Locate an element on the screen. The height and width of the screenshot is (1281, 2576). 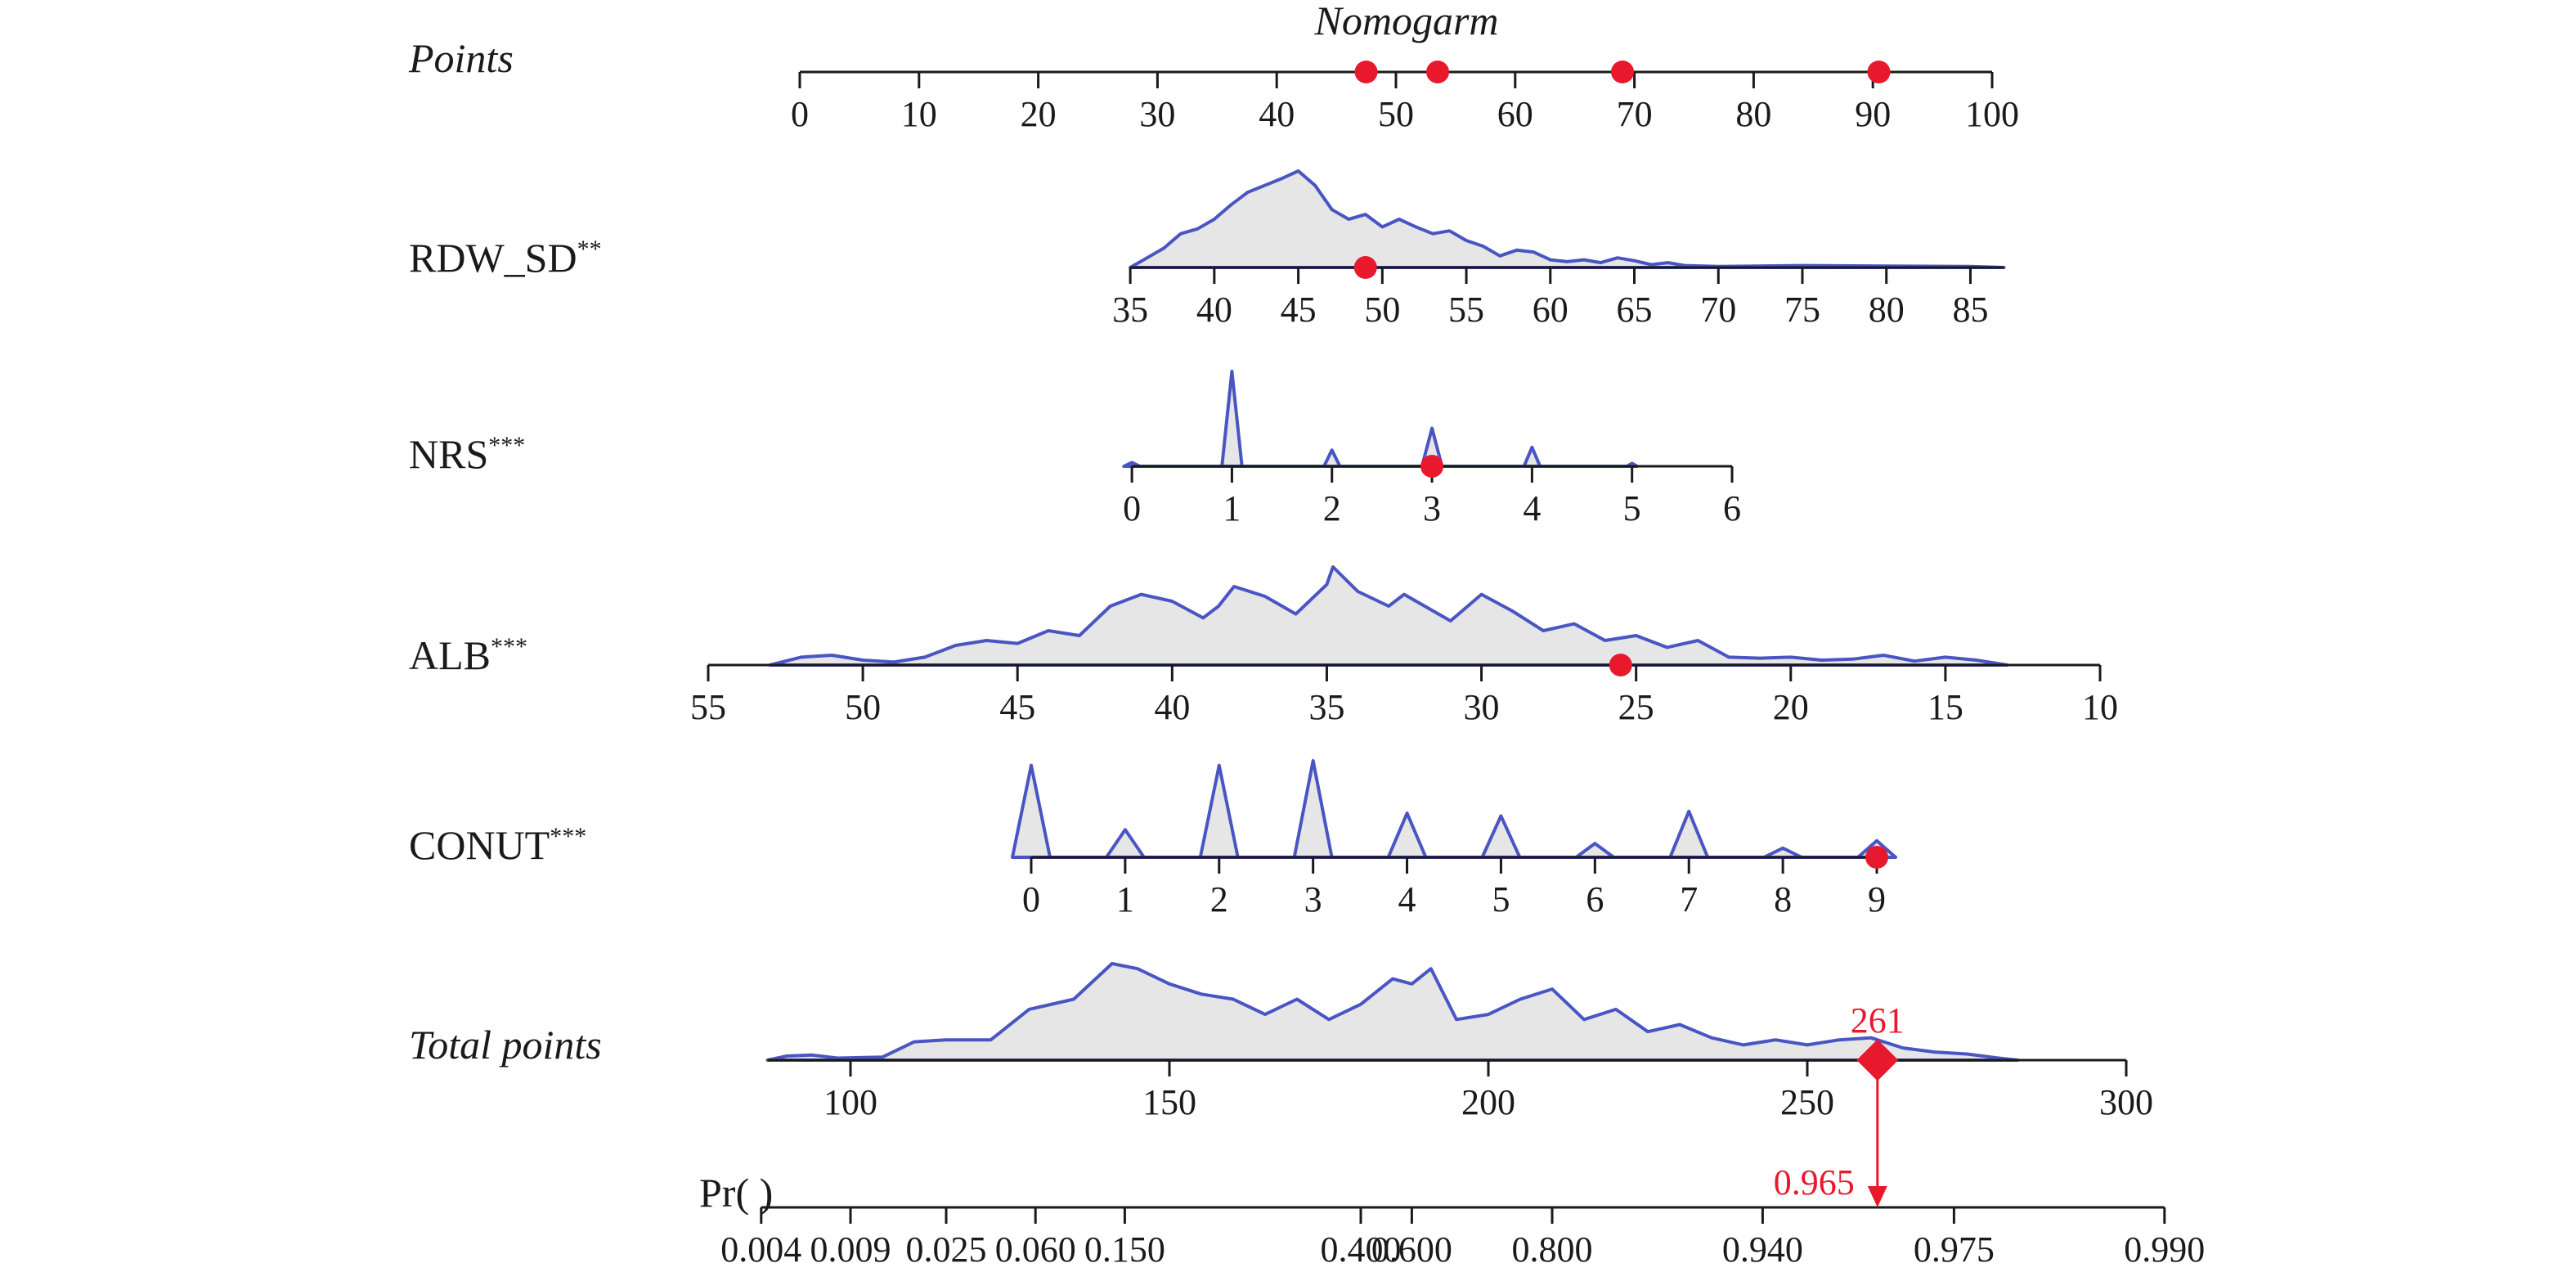
total-points-axis: 100 150 200 250 300 261 is located at coordinates (1459, 1042).